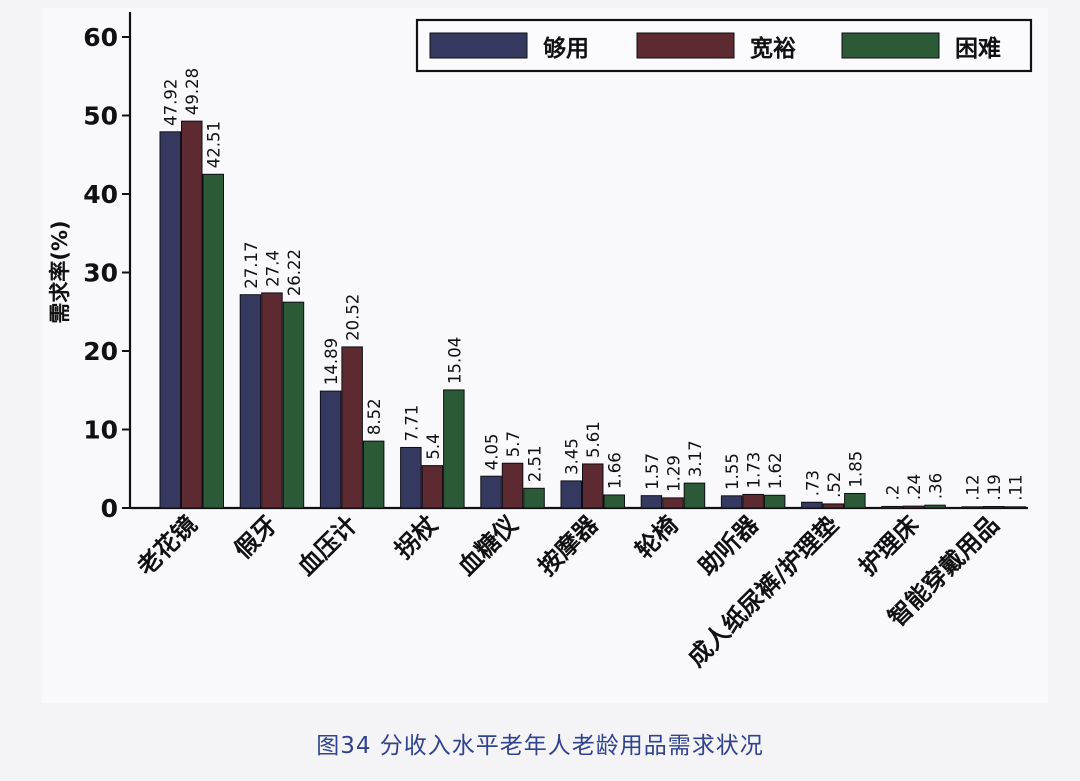 This screenshot has height=781, width=1080. I want to click on bar-value-label: 1.85, so click(855, 469).